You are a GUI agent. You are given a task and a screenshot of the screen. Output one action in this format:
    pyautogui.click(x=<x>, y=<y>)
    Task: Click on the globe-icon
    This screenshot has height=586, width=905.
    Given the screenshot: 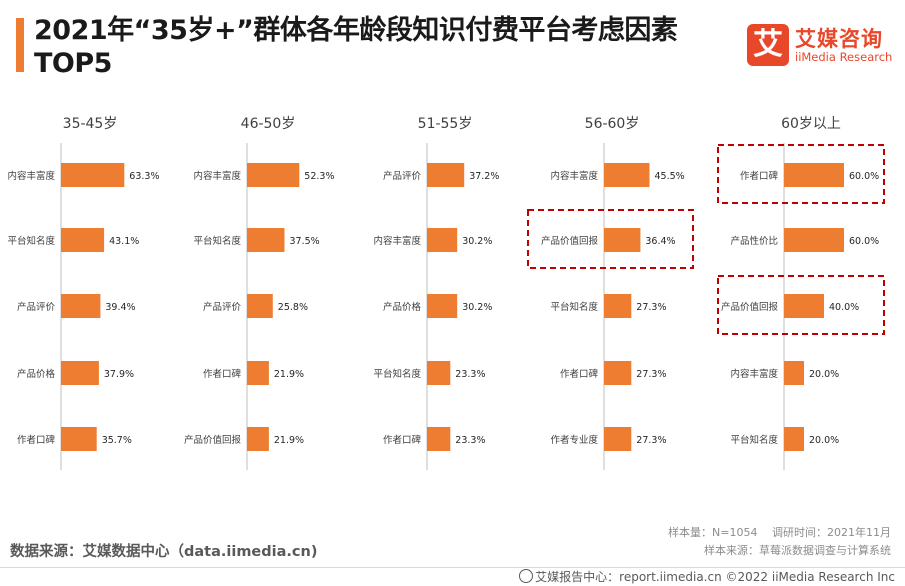 What is the action you would take?
    pyautogui.click(x=526, y=576)
    